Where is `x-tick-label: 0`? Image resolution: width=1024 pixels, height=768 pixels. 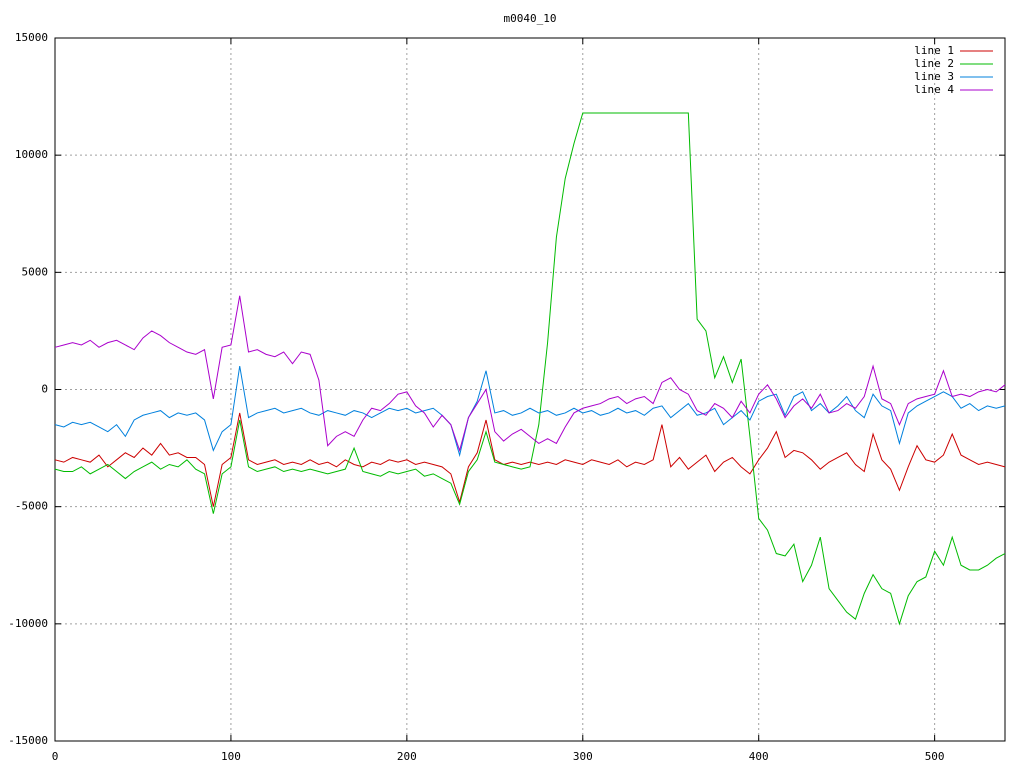 x-tick-label: 0 is located at coordinates (55, 756).